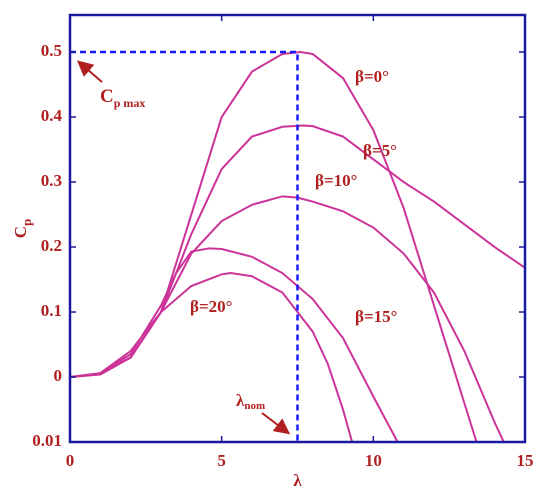  What do you see at coordinates (130, 103) in the screenshot?
I see `annotation-sub: p max` at bounding box center [130, 103].